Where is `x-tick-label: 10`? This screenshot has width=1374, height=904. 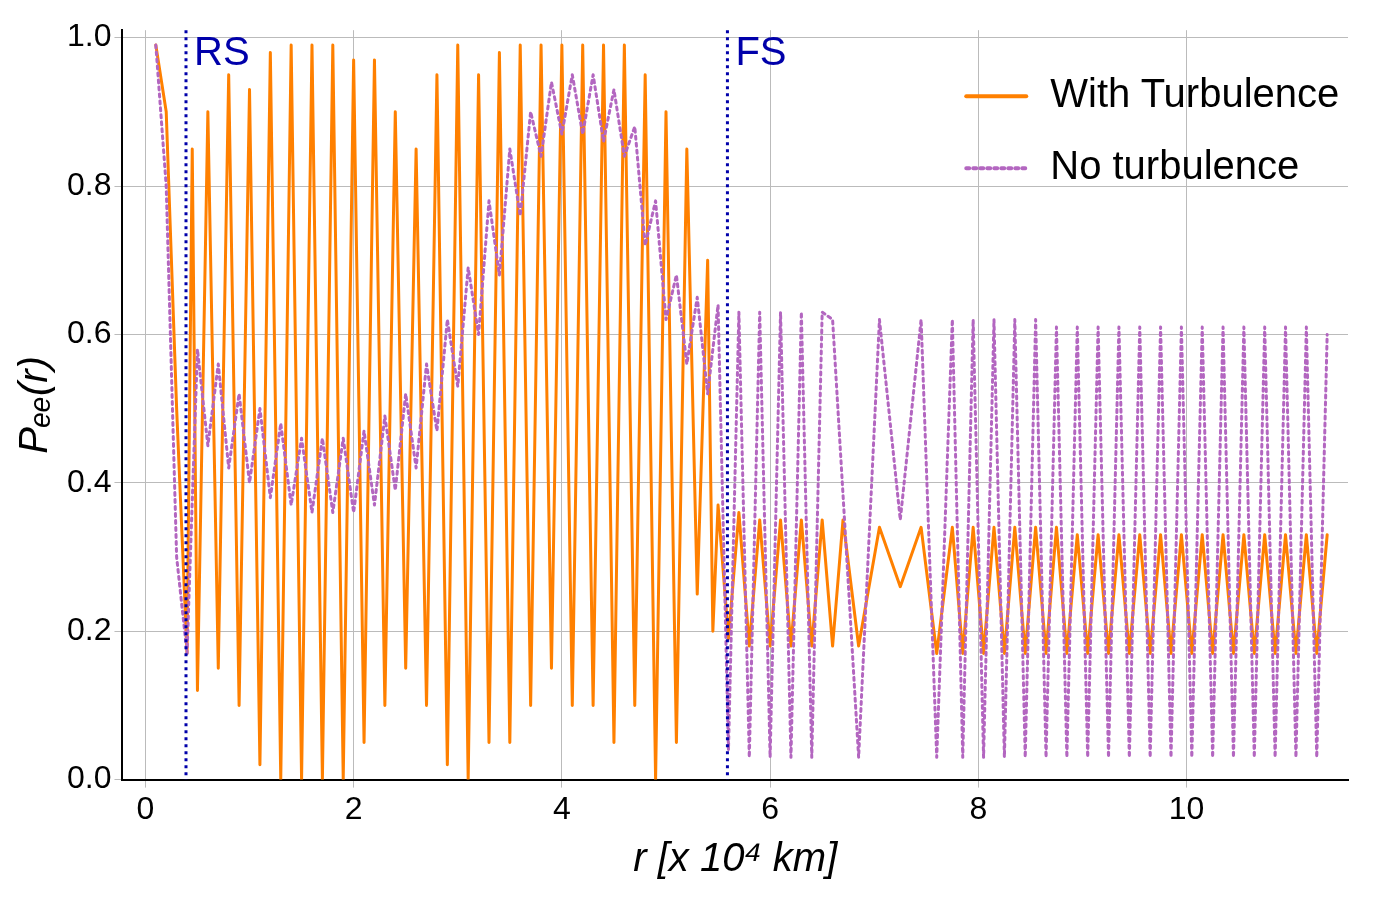
x-tick-label: 10 is located at coordinates (1186, 807).